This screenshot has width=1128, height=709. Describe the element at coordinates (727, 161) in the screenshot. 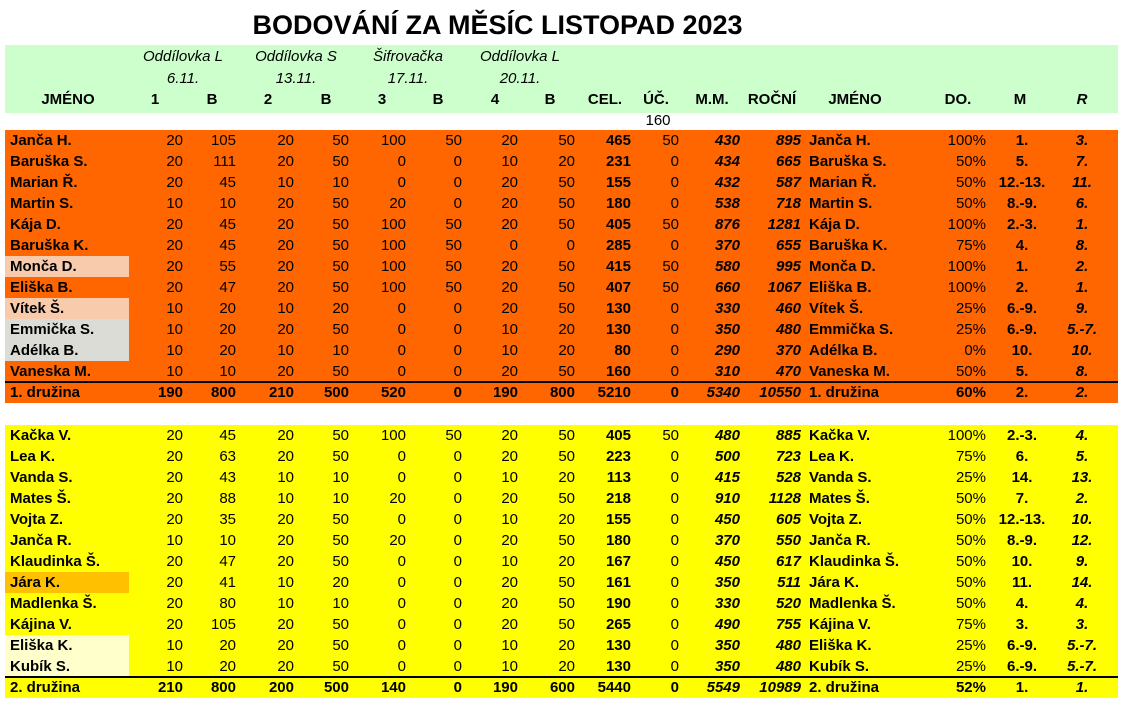

I see `value-cell: 434` at that location.